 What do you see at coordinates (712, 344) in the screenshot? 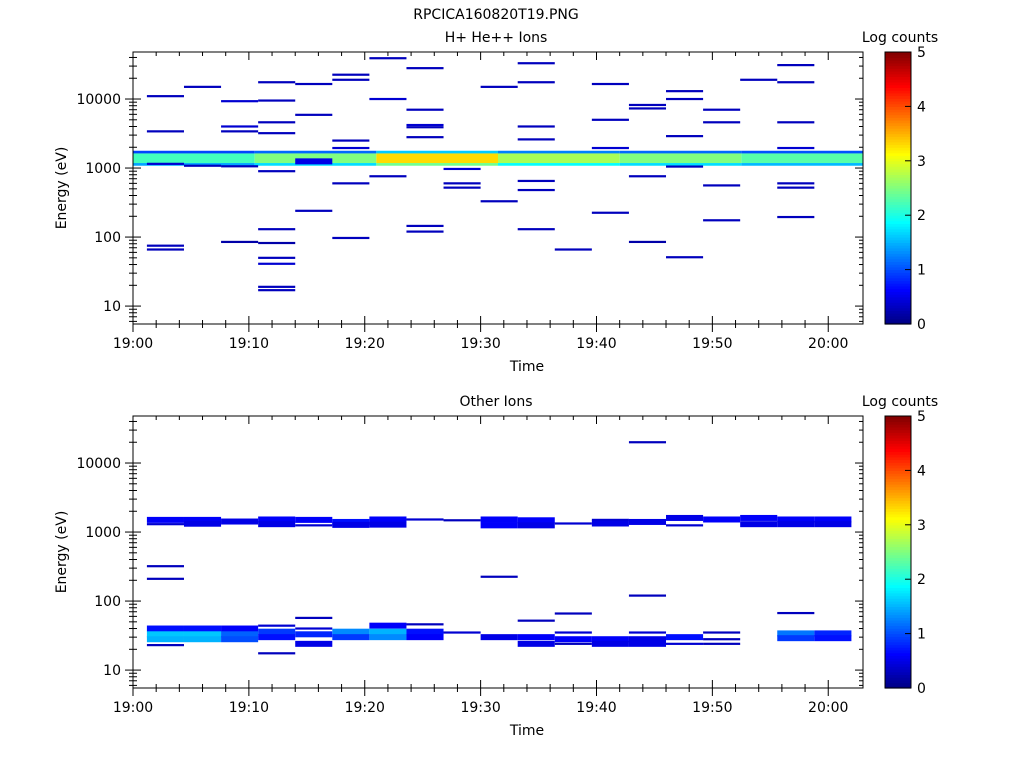
I see `x-tick-label: 19:50` at bounding box center [712, 344].